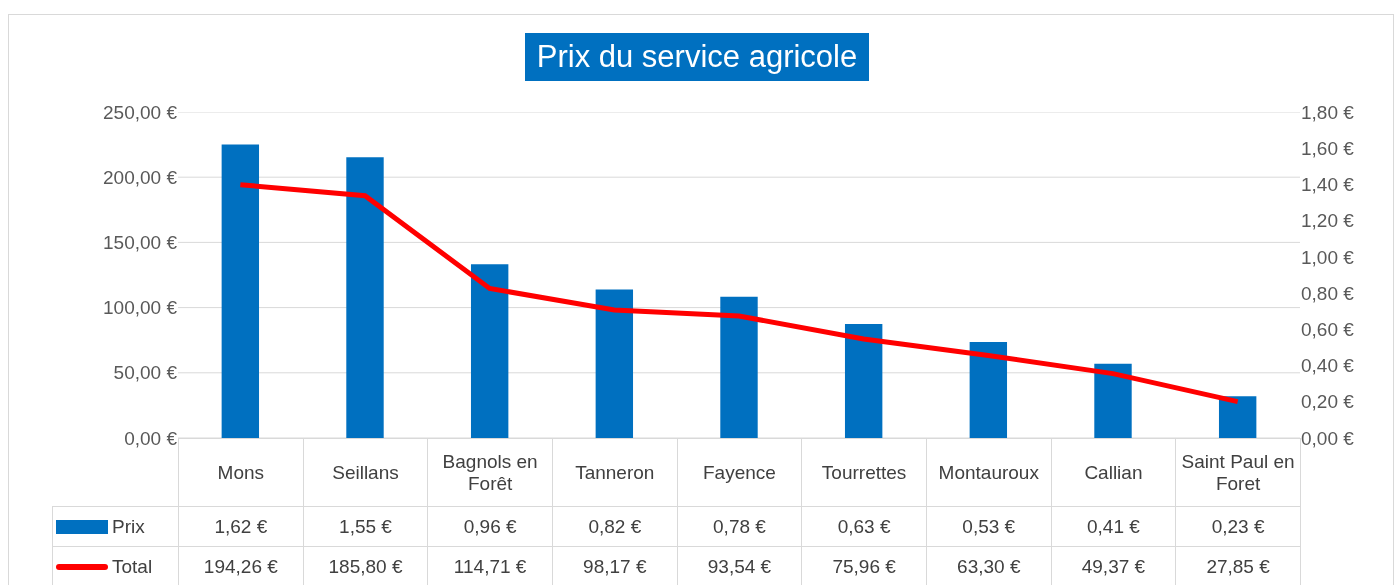 The width and height of the screenshot is (1394, 585). Describe the element at coordinates (490, 526) in the screenshot. I see `data-label: 0,96 €` at that location.